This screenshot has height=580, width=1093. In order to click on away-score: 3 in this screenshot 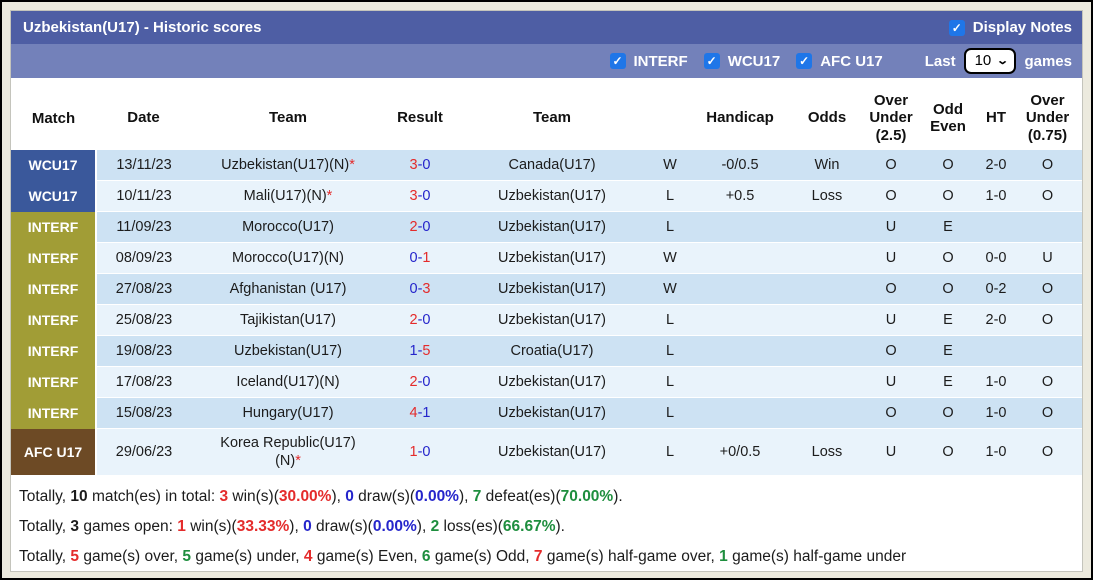, I will do `click(426, 289)`.